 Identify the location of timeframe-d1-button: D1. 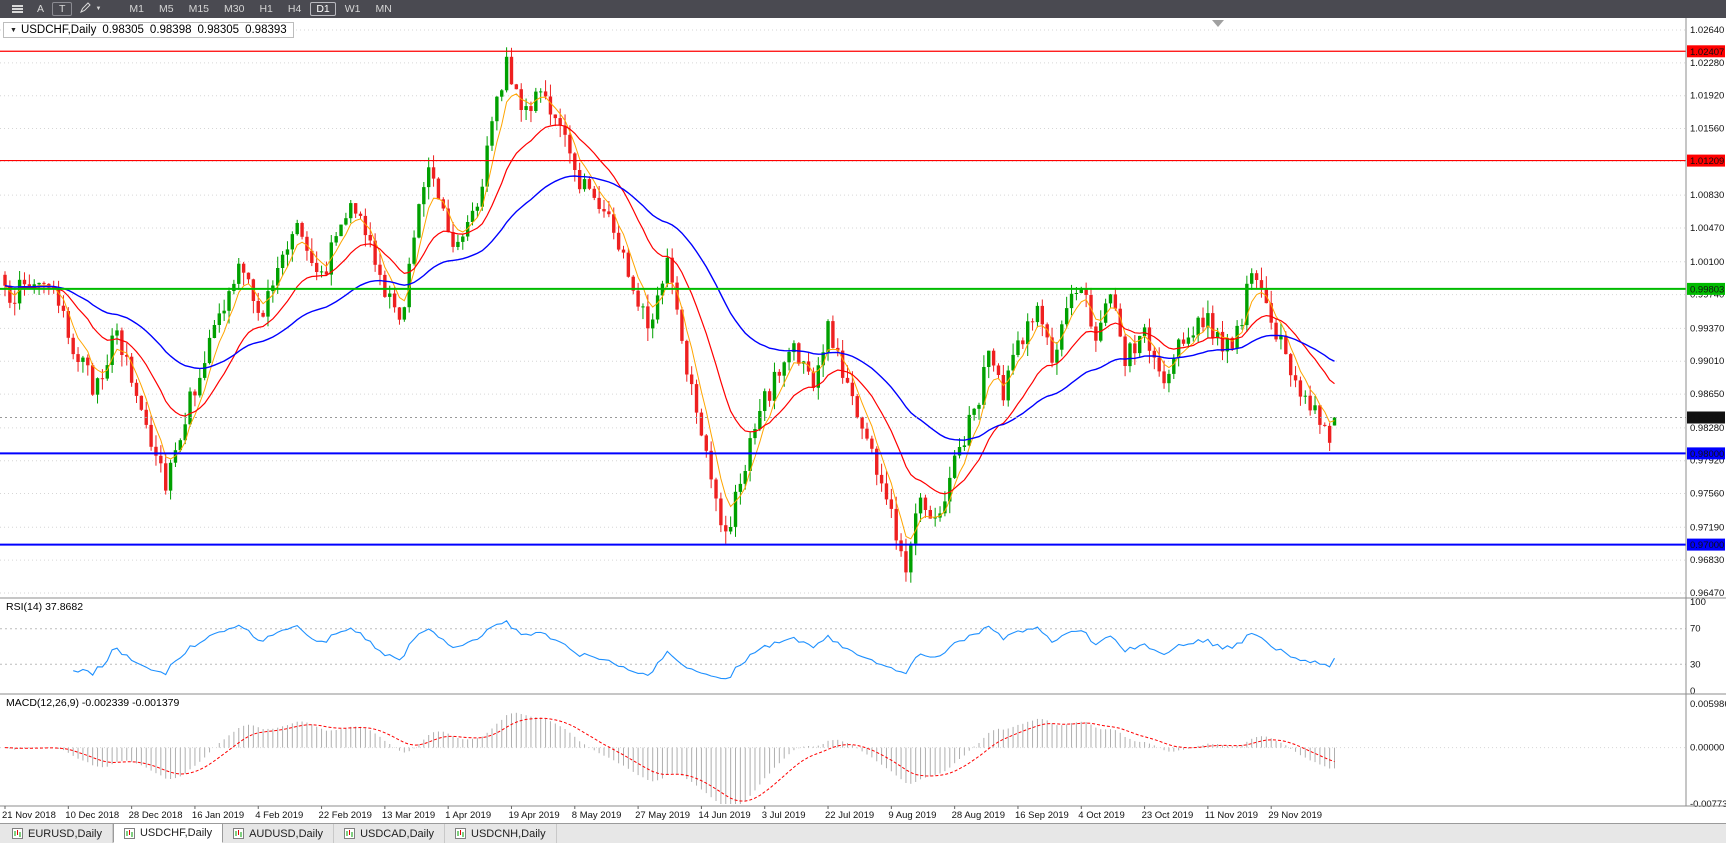
(323, 9).